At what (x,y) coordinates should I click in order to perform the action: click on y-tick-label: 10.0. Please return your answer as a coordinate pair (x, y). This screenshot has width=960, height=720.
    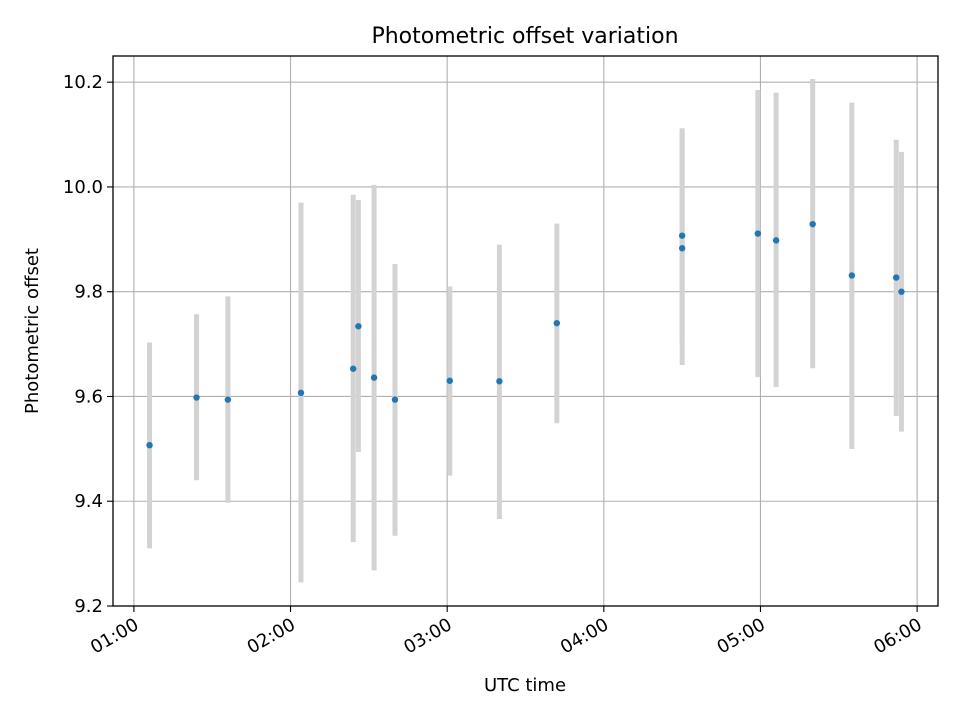
    Looking at the image, I should click on (83, 187).